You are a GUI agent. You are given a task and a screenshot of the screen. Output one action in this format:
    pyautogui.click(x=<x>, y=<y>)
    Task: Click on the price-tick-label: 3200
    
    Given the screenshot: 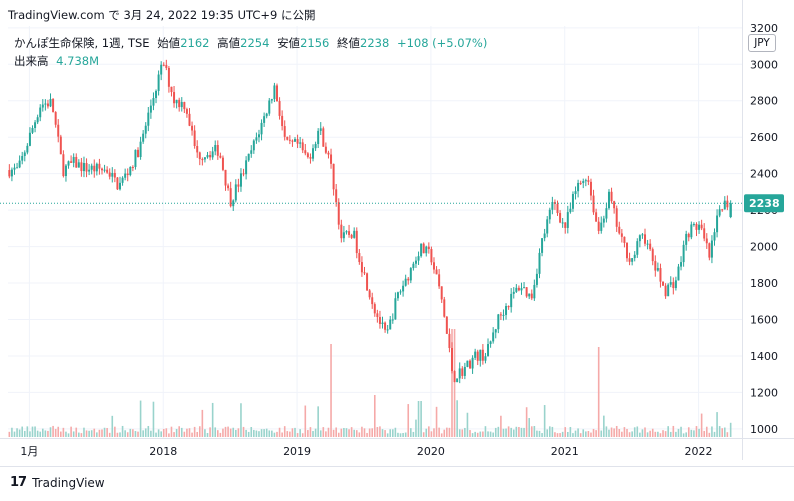 What is the action you would take?
    pyautogui.click(x=764, y=28)
    